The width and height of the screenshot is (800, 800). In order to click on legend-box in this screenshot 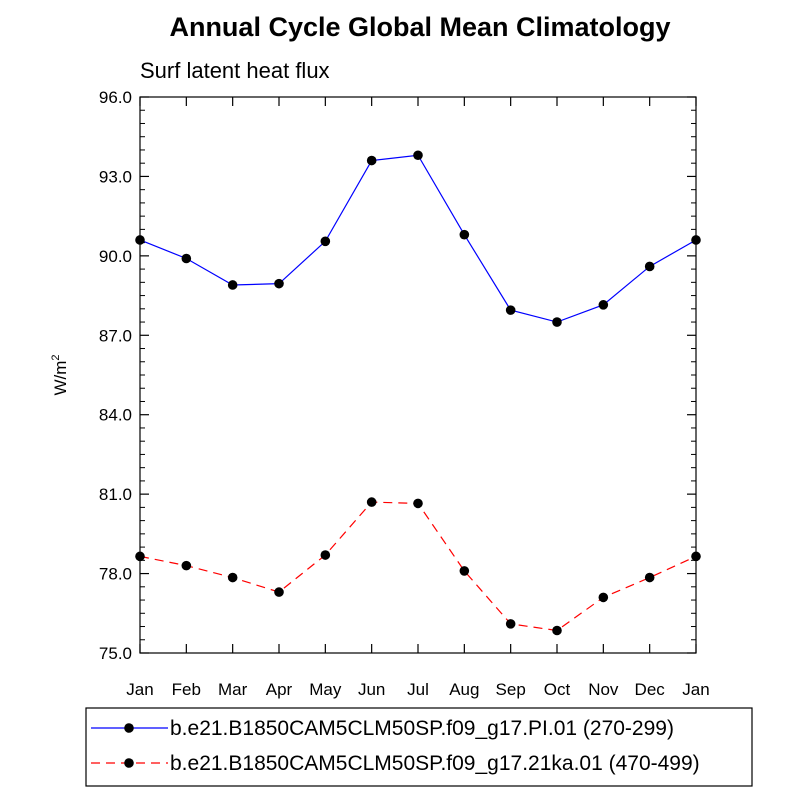, I will do `click(419, 747)`.